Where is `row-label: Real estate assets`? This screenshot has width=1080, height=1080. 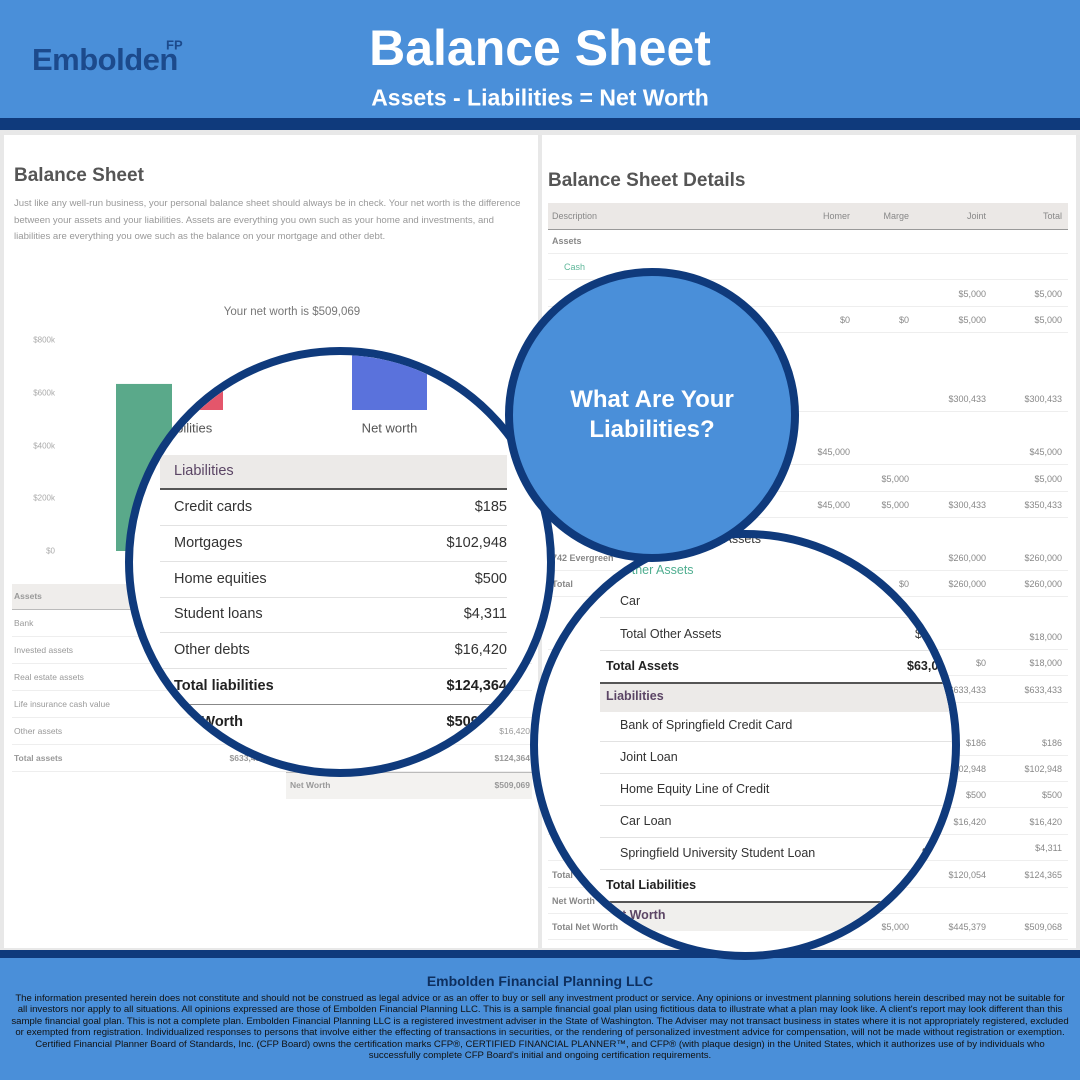
row-label: Real estate assets is located at coordinates (49, 677).